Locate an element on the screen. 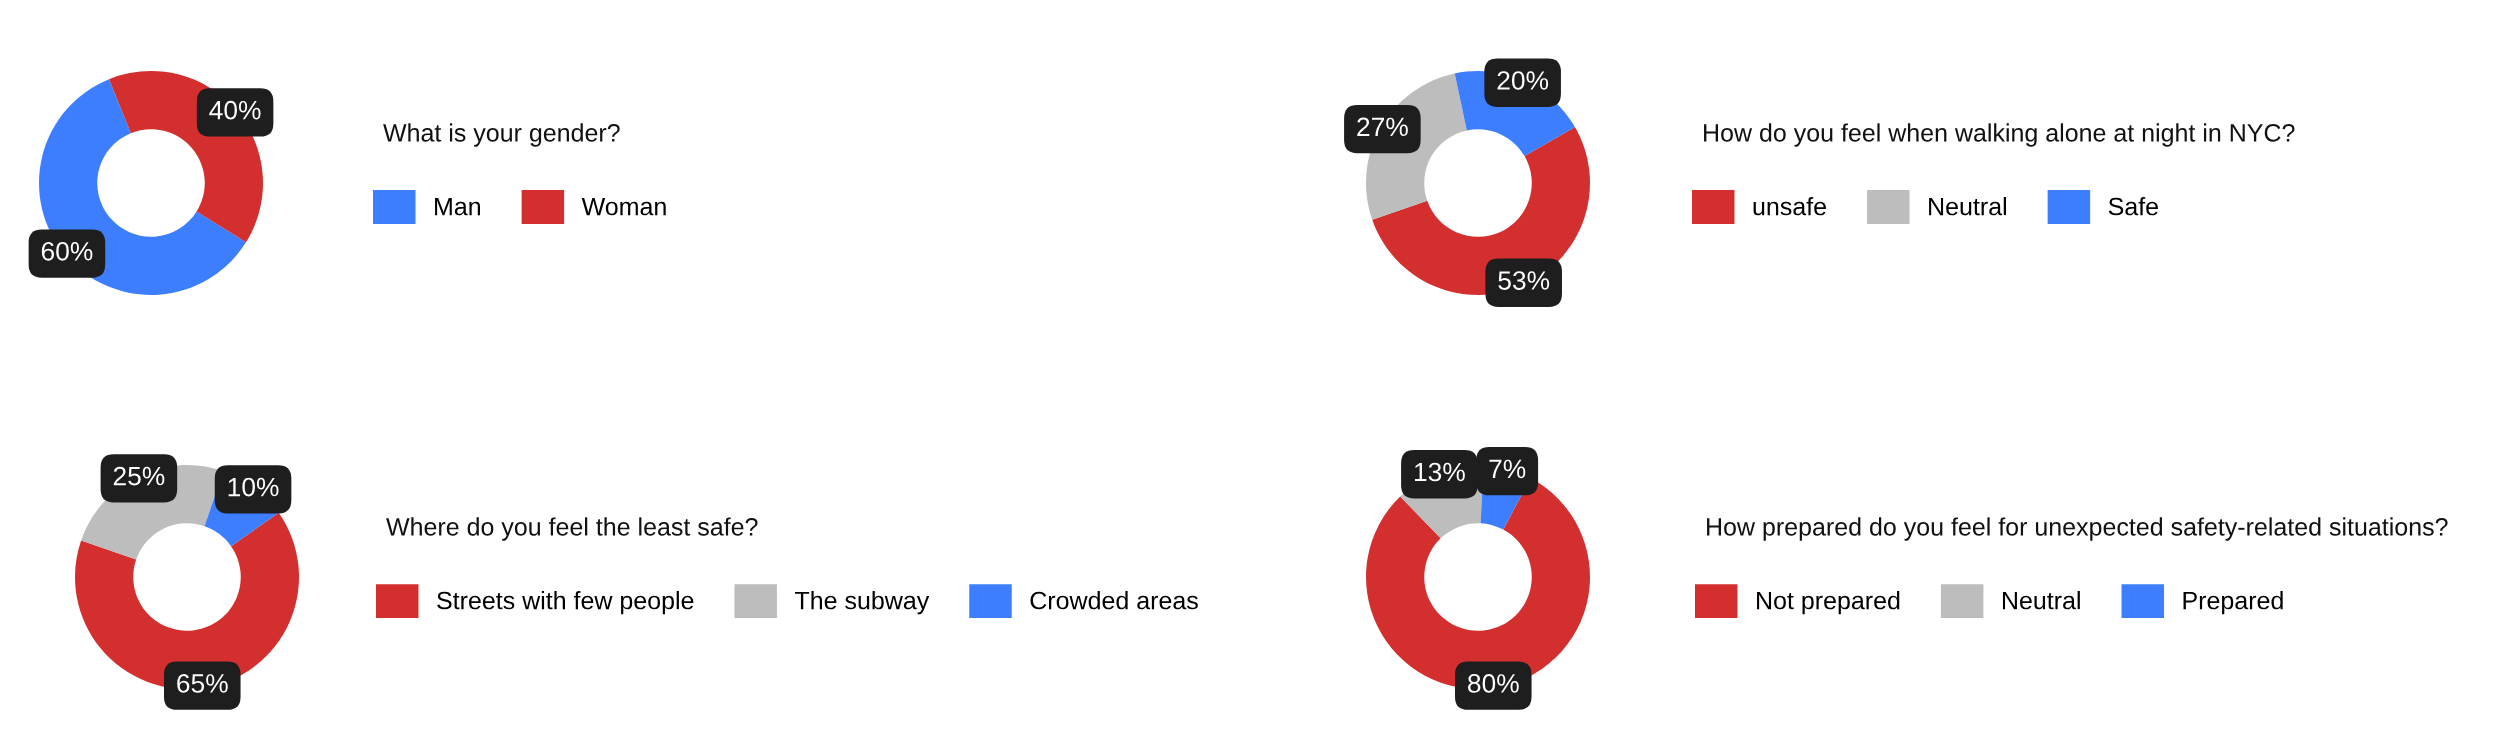 Image resolution: width=2500 pixels, height=752 pixels. legend-label: The subway is located at coordinates (862, 603).